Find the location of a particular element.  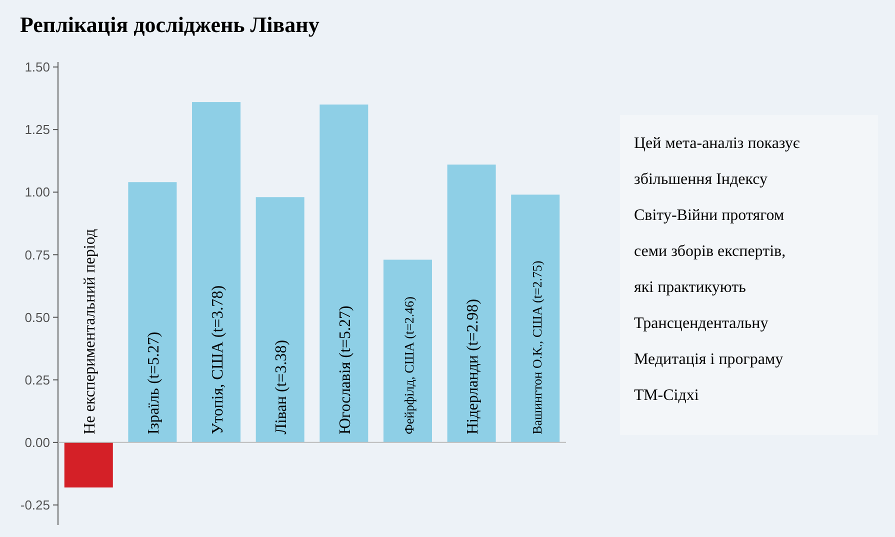

y-tick-label: -0.25 is located at coordinates (35, 505).